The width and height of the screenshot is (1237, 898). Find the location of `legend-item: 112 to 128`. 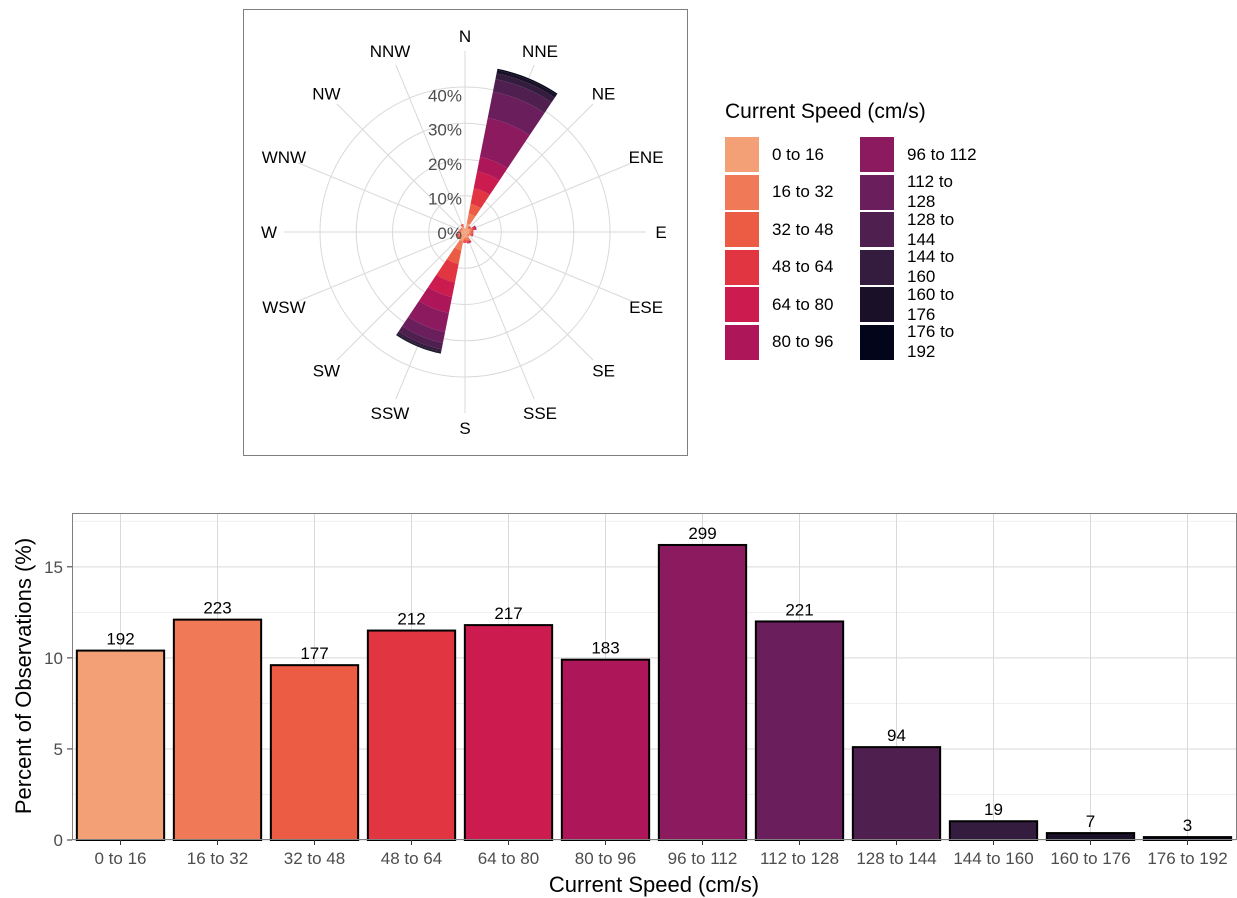

legend-item: 112 to 128 is located at coordinates (920, 191).